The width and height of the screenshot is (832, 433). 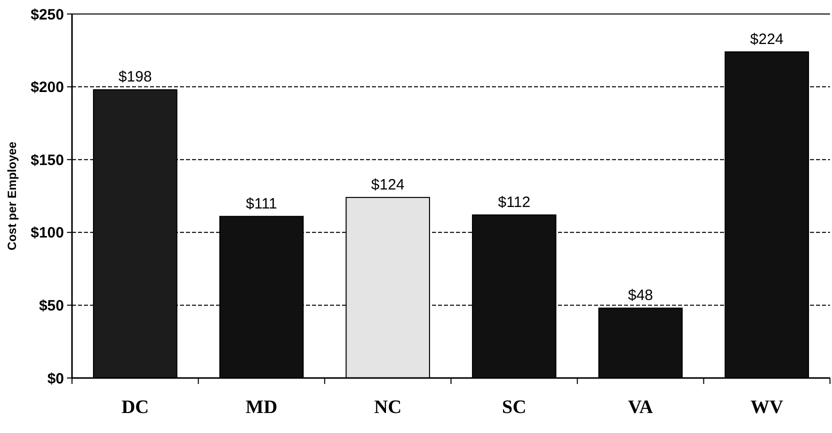 What do you see at coordinates (388, 407) in the screenshot?
I see `x-tick-label: NC` at bounding box center [388, 407].